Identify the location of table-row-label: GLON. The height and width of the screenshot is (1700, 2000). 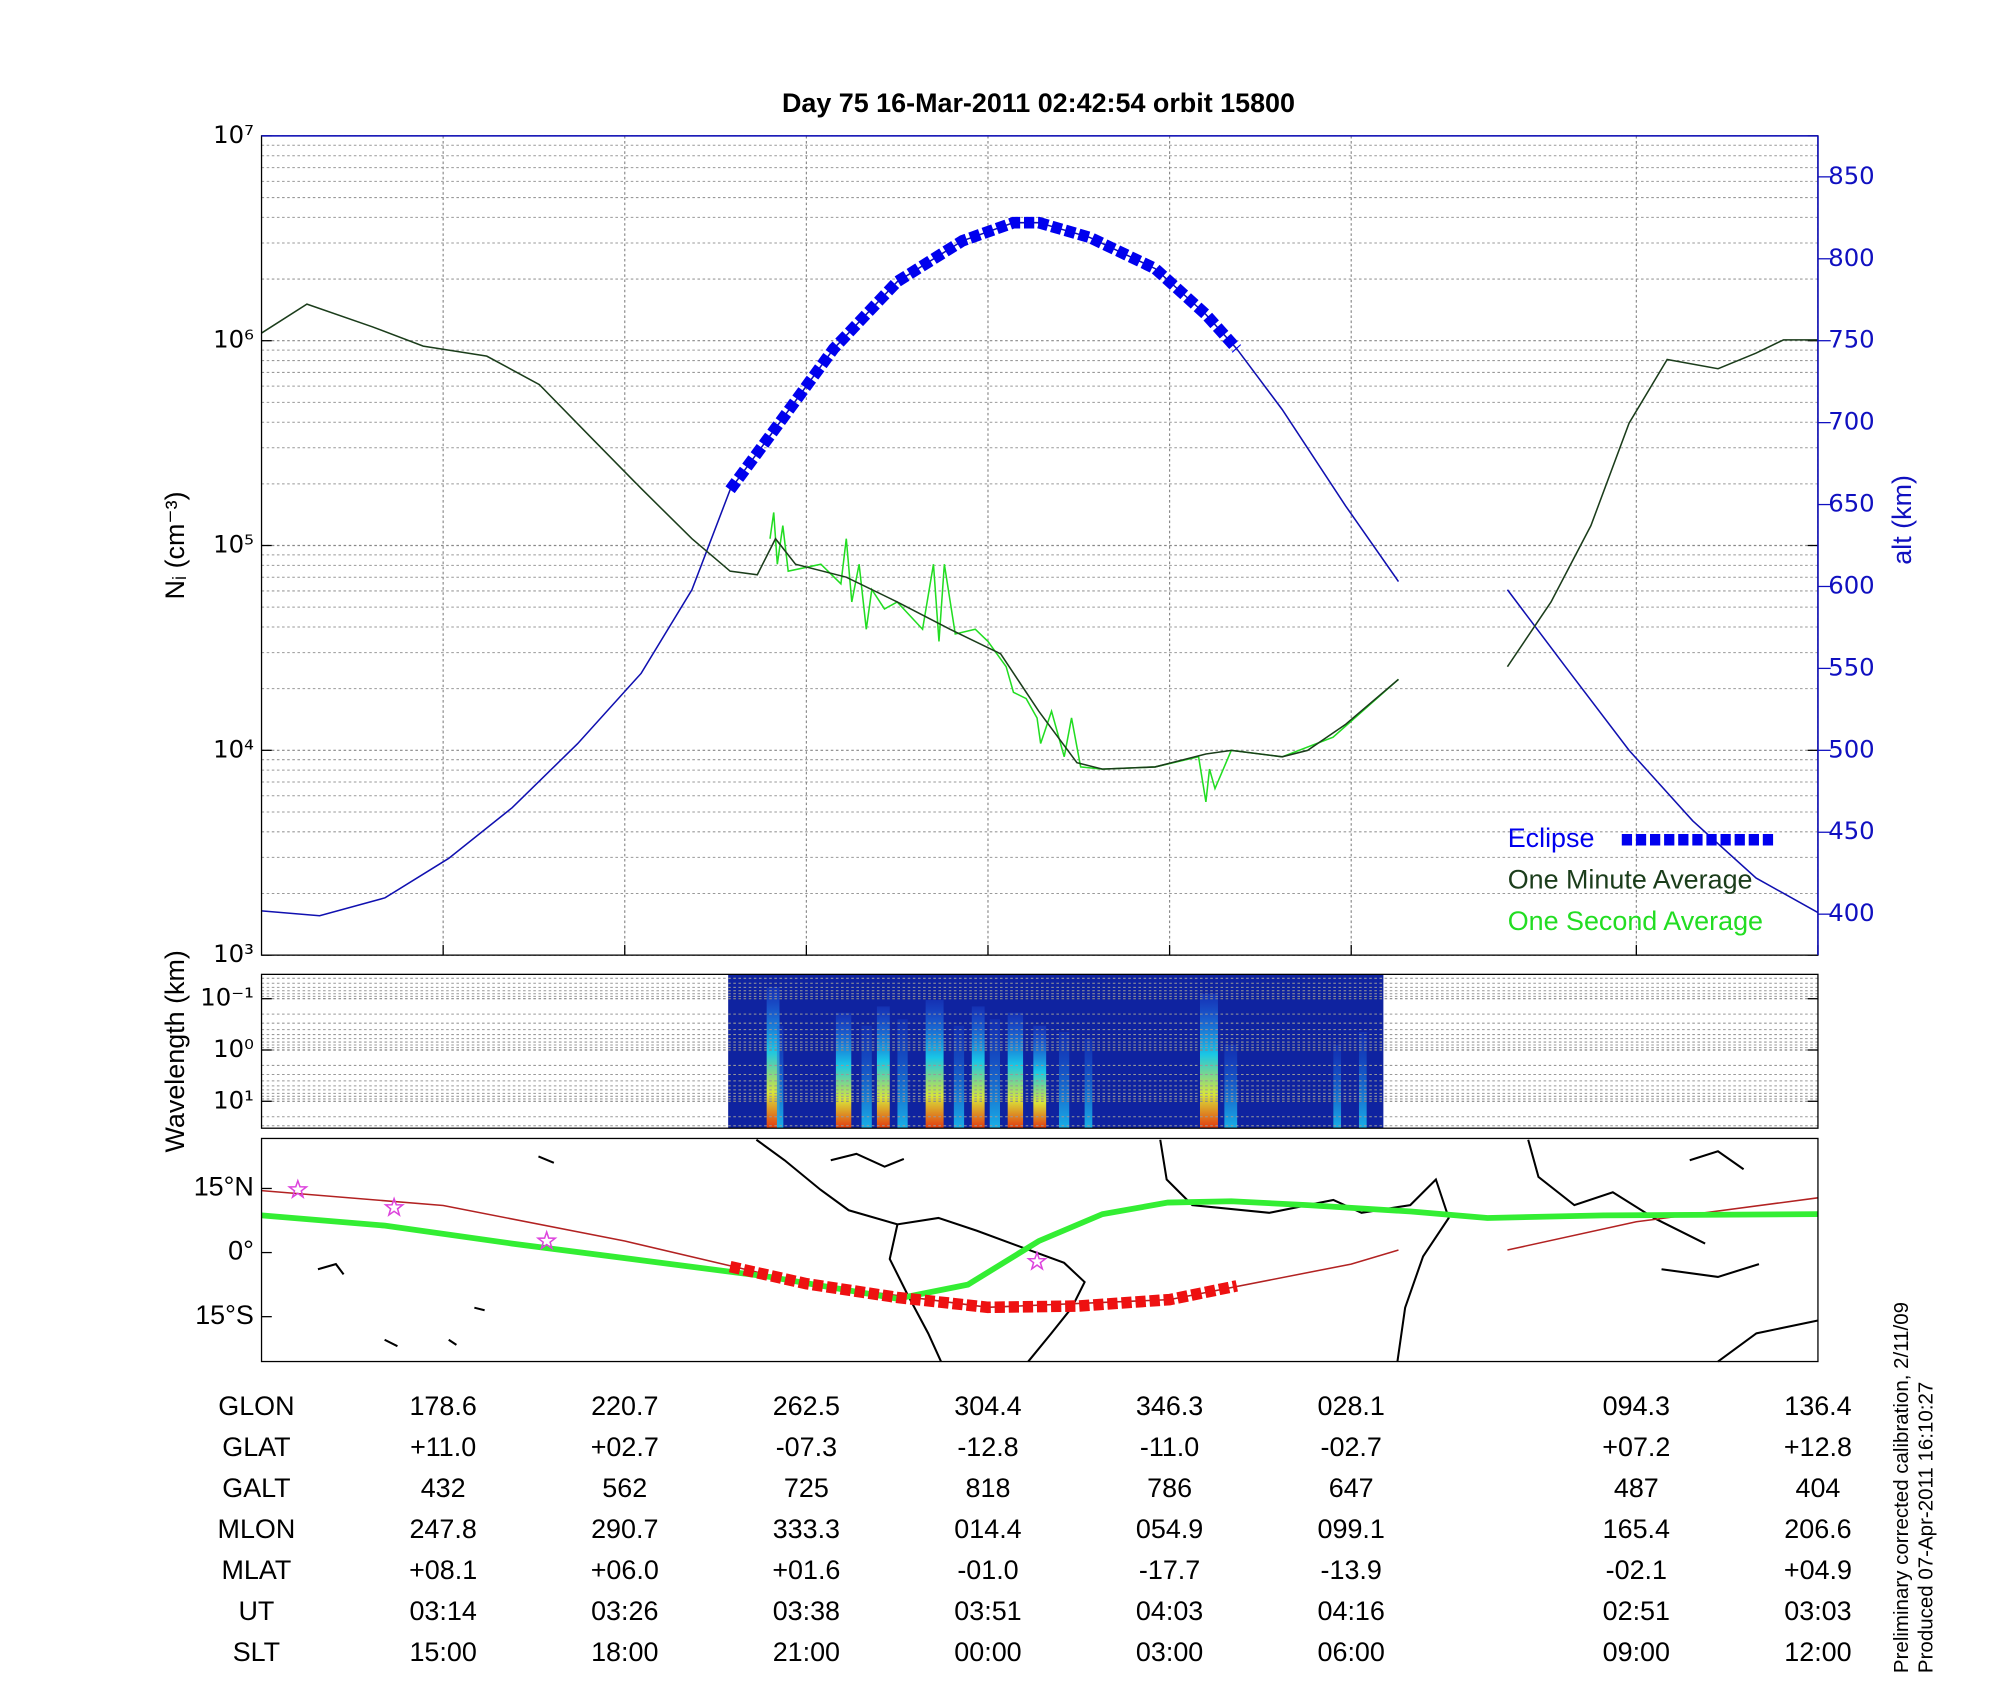
(256, 1406).